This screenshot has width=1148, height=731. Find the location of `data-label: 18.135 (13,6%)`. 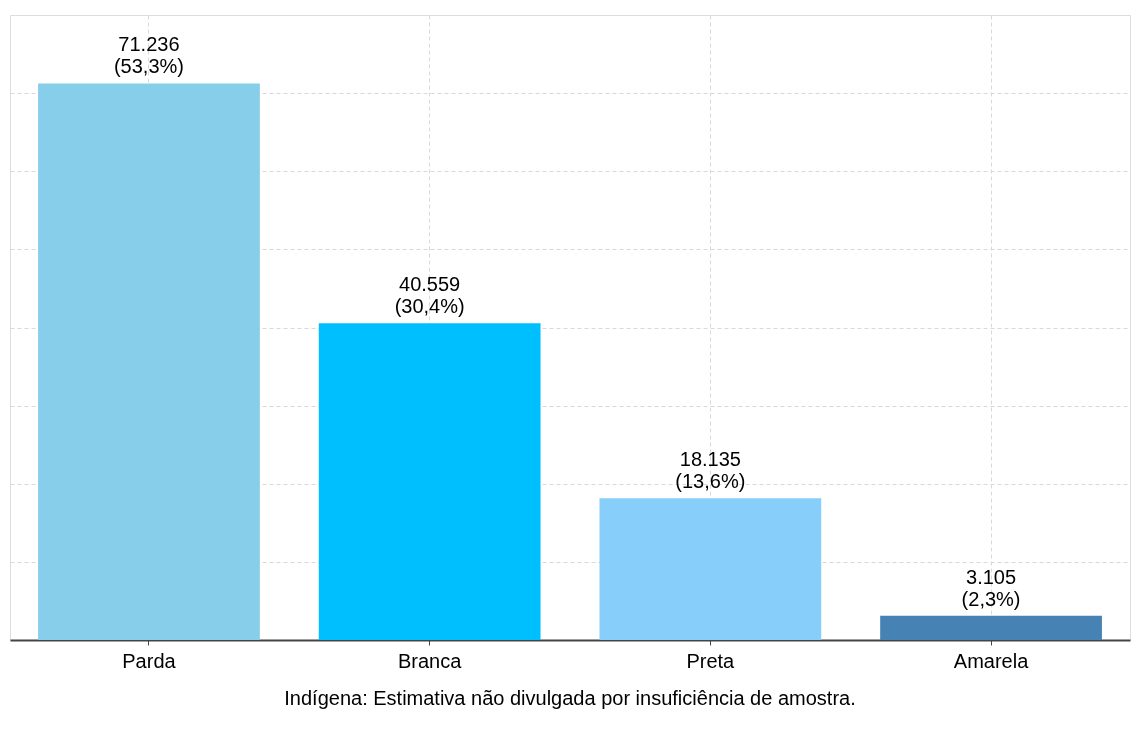

data-label: 18.135 (13,6%) is located at coordinates (710, 470).